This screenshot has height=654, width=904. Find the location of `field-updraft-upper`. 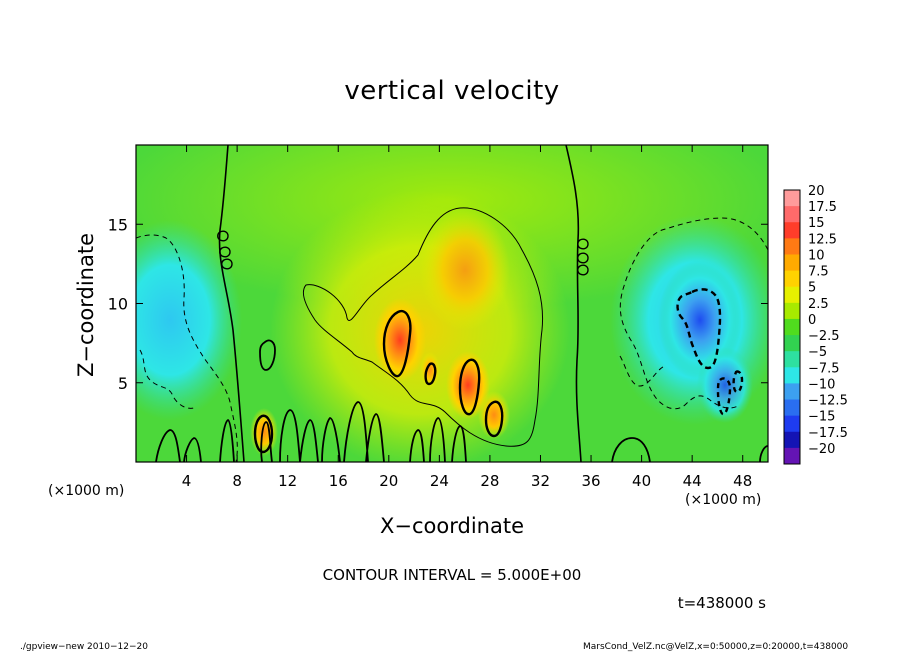

field-updraft-upper is located at coordinates (465, 270).